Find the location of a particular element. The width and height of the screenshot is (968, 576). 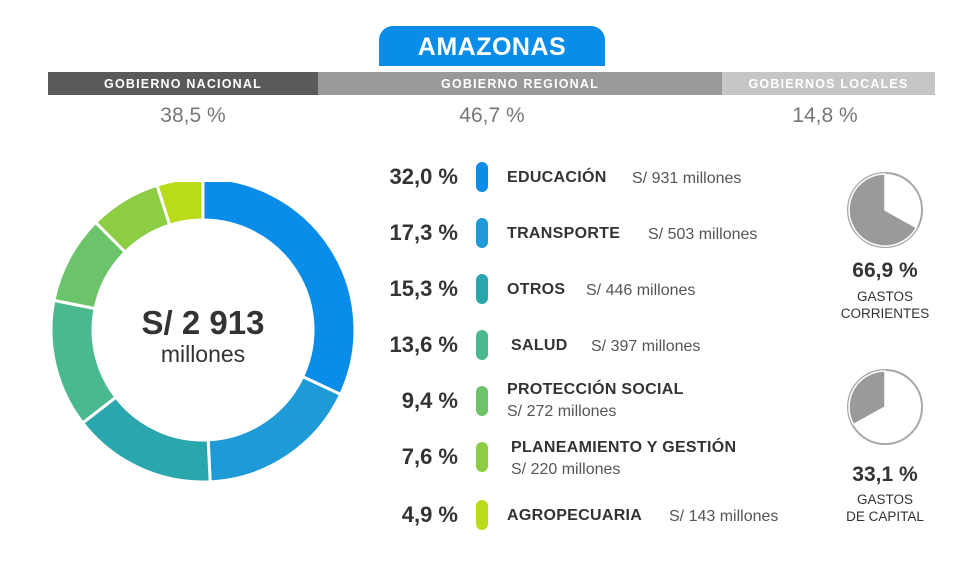

category-name: OTROS is located at coordinates (536, 289).